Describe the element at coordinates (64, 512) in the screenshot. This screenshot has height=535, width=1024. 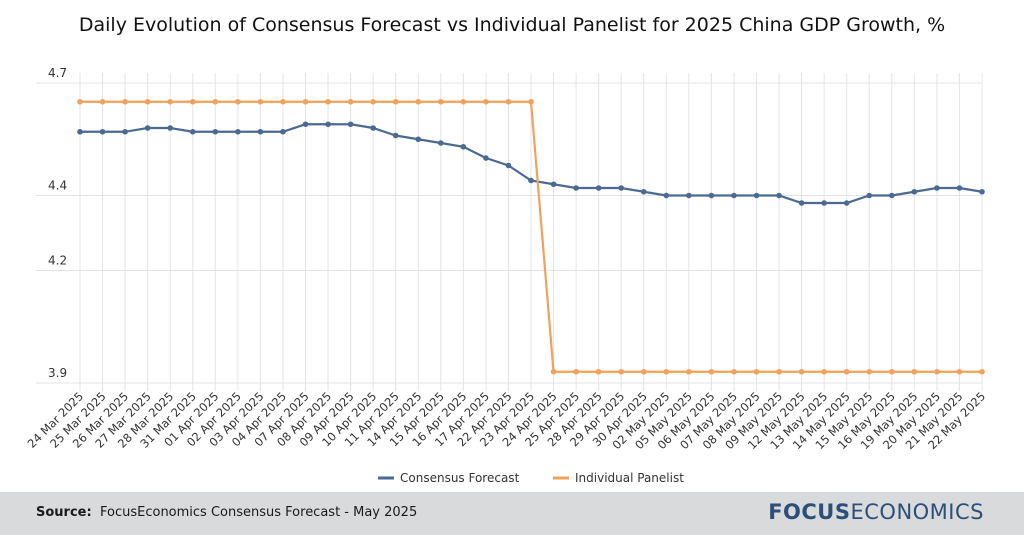
I see `source-label: Source:` at that location.